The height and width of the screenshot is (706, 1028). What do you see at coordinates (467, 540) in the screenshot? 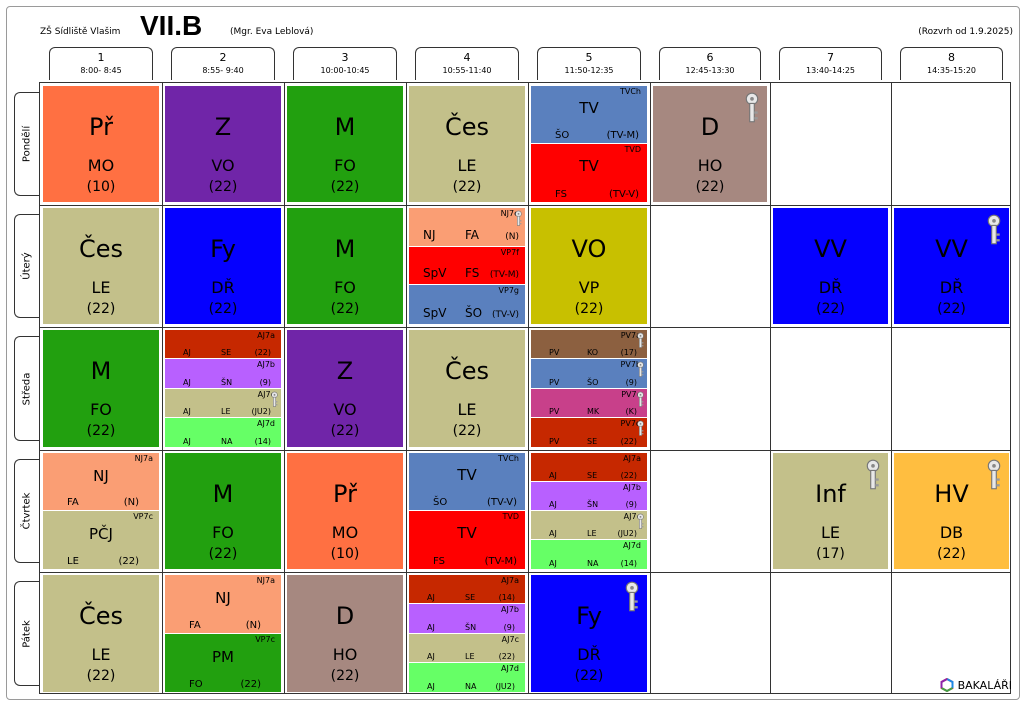
I see `group-lesson: TVD TV FS (TV-M)` at bounding box center [467, 540].